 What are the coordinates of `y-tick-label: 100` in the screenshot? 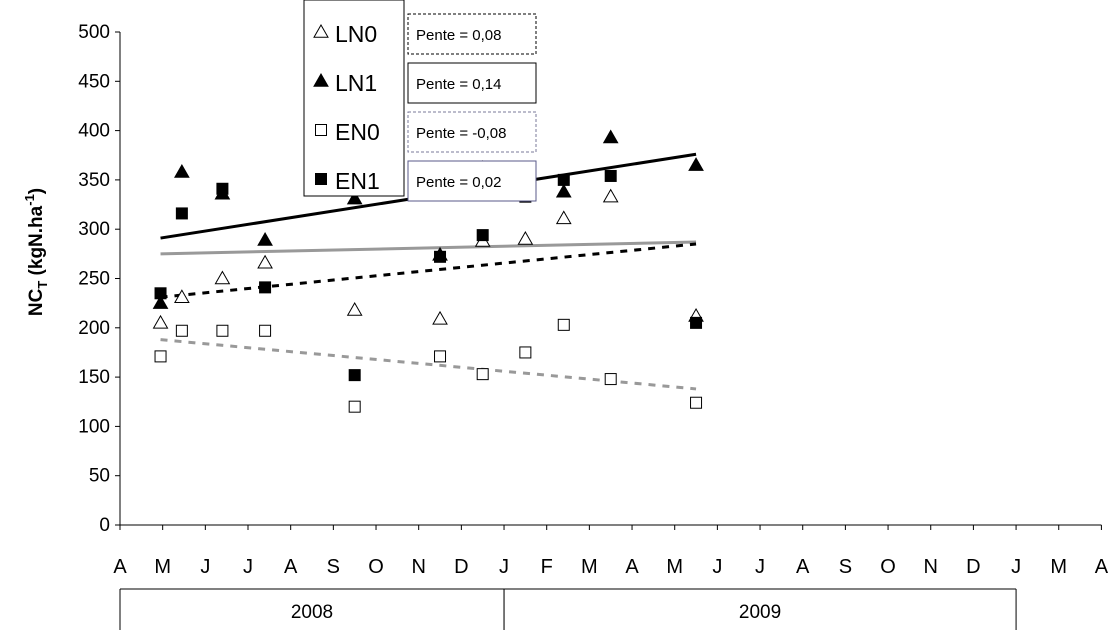 It's located at (94, 426).